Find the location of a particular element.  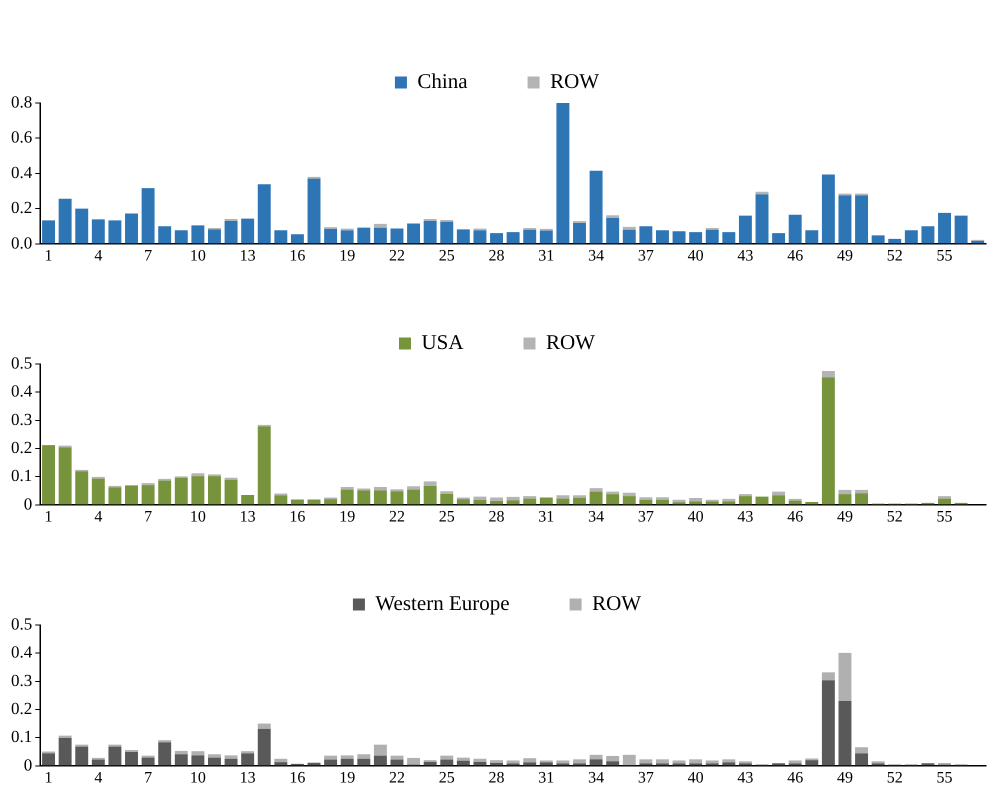

y-tick-label: 0.1 is located at coordinates (21, 736).